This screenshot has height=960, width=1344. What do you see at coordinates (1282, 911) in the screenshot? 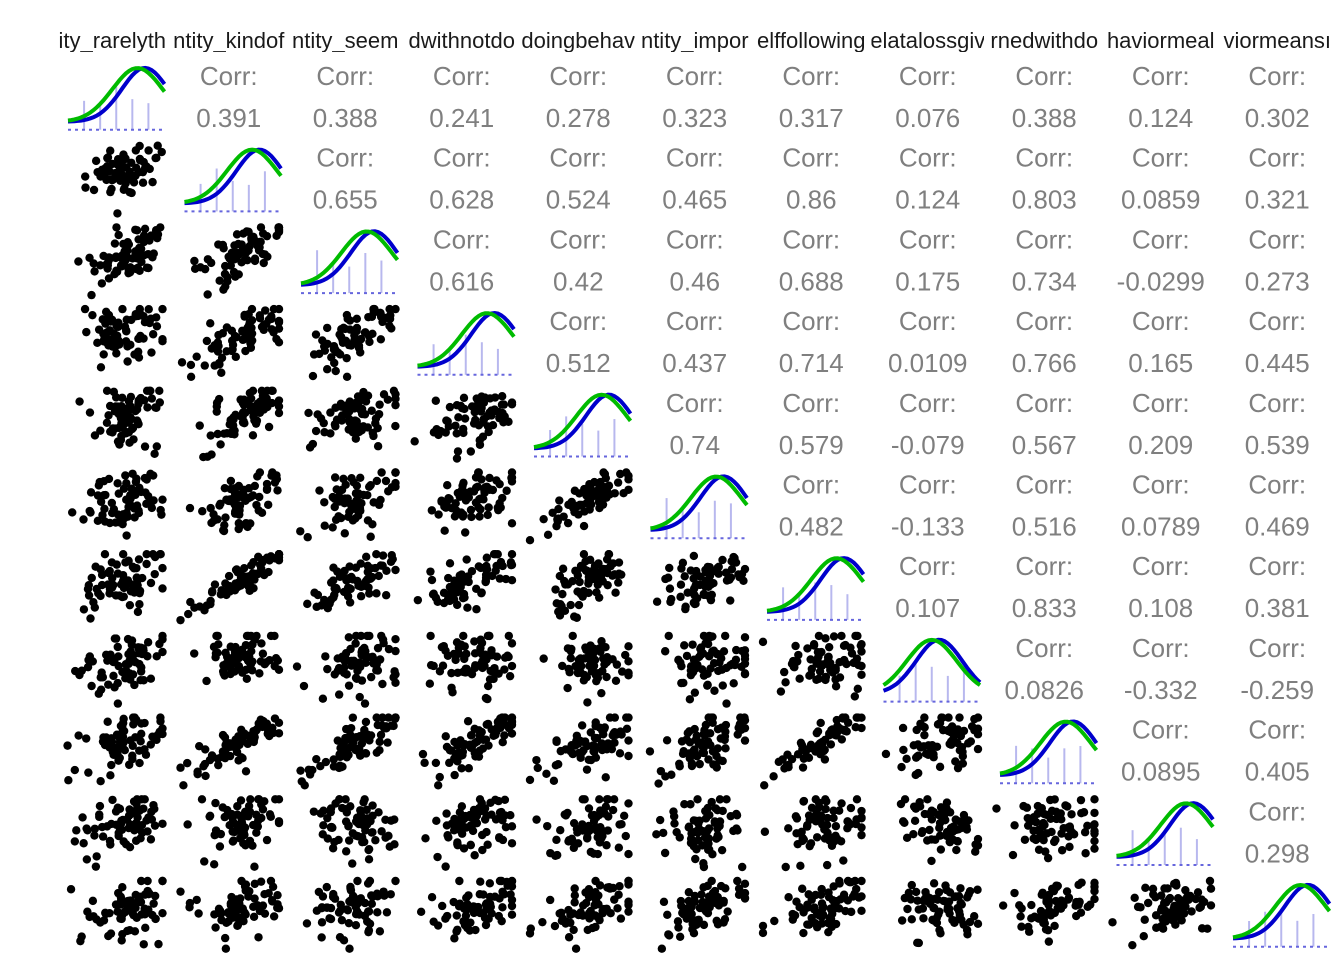
I see `density-green` at bounding box center [1282, 911].